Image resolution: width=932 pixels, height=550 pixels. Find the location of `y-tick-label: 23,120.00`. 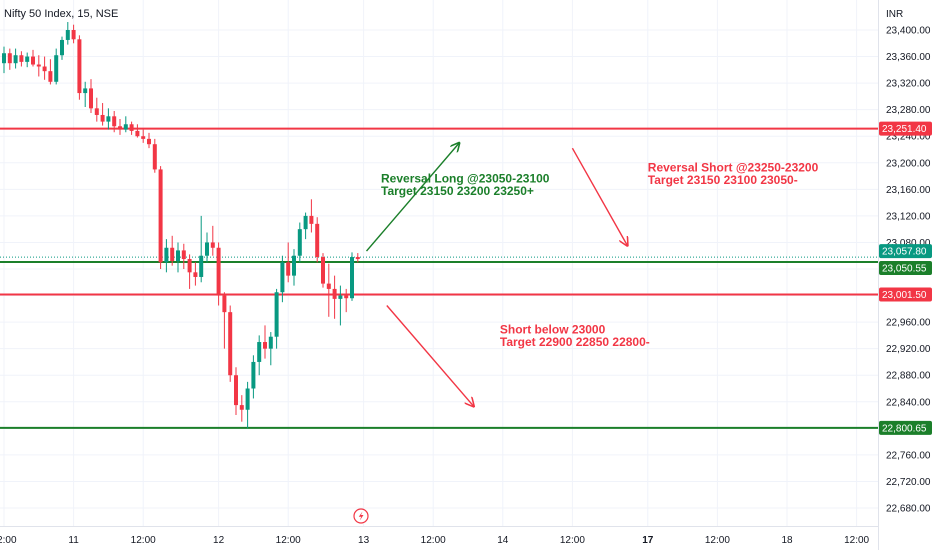

y-tick-label: 23,120.00 is located at coordinates (908, 216).